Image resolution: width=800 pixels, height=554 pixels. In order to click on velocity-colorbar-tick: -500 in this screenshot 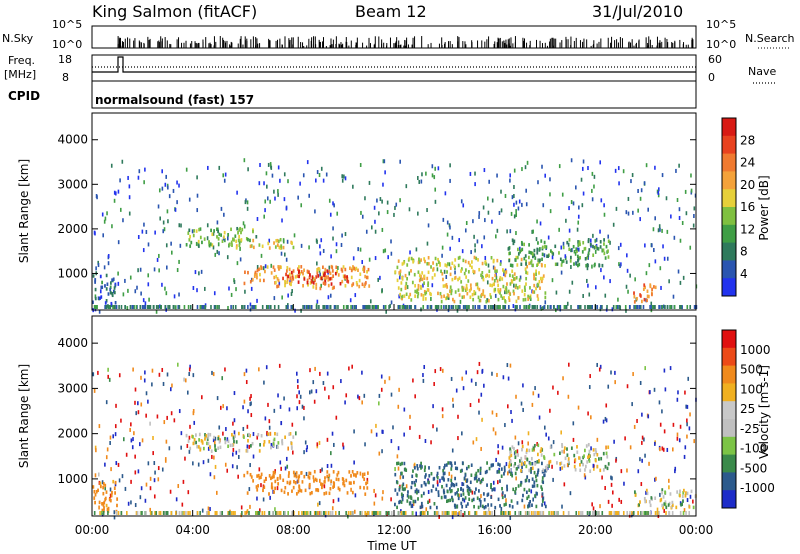, I will do `click(753, 468)`.